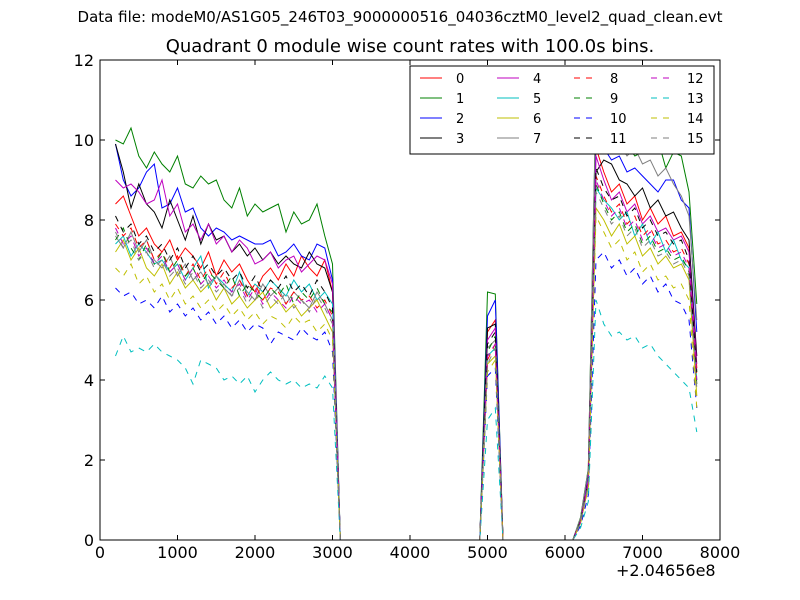 This screenshot has width=800, height=600. Describe the element at coordinates (695, 79) in the screenshot. I see `legend-label-12: 12` at that location.